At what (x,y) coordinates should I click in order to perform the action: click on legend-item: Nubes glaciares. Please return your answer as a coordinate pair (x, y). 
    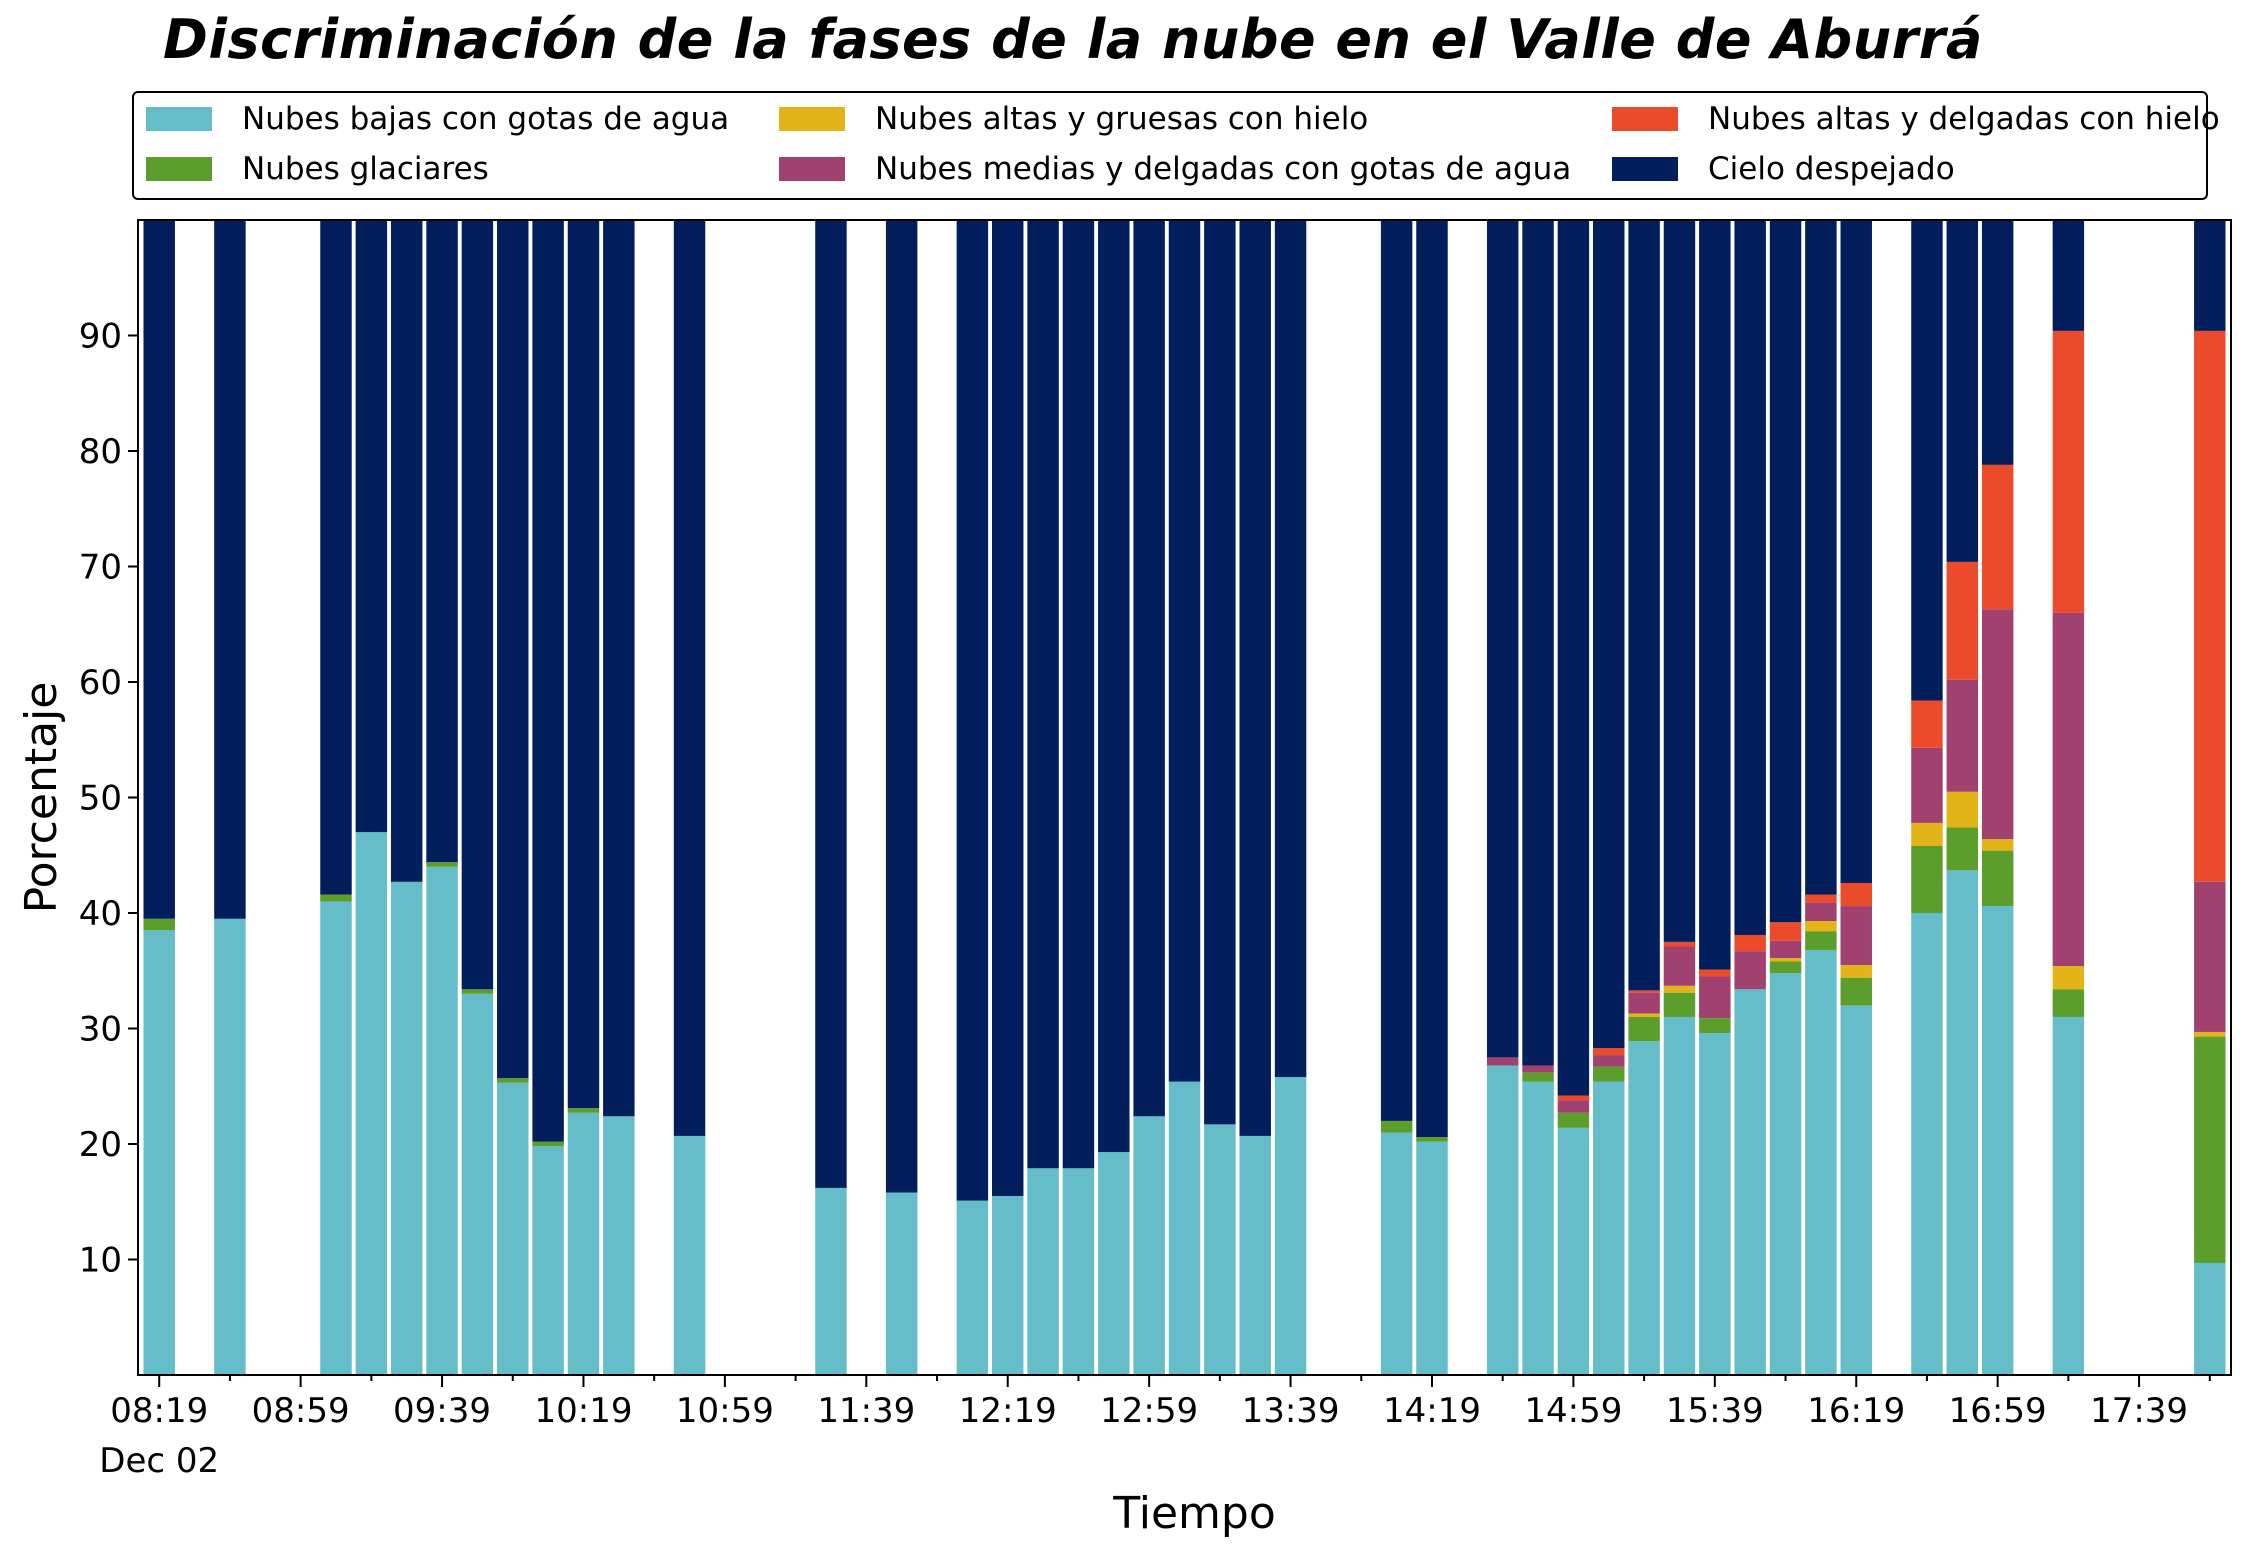
    Looking at the image, I should click on (317, 169).